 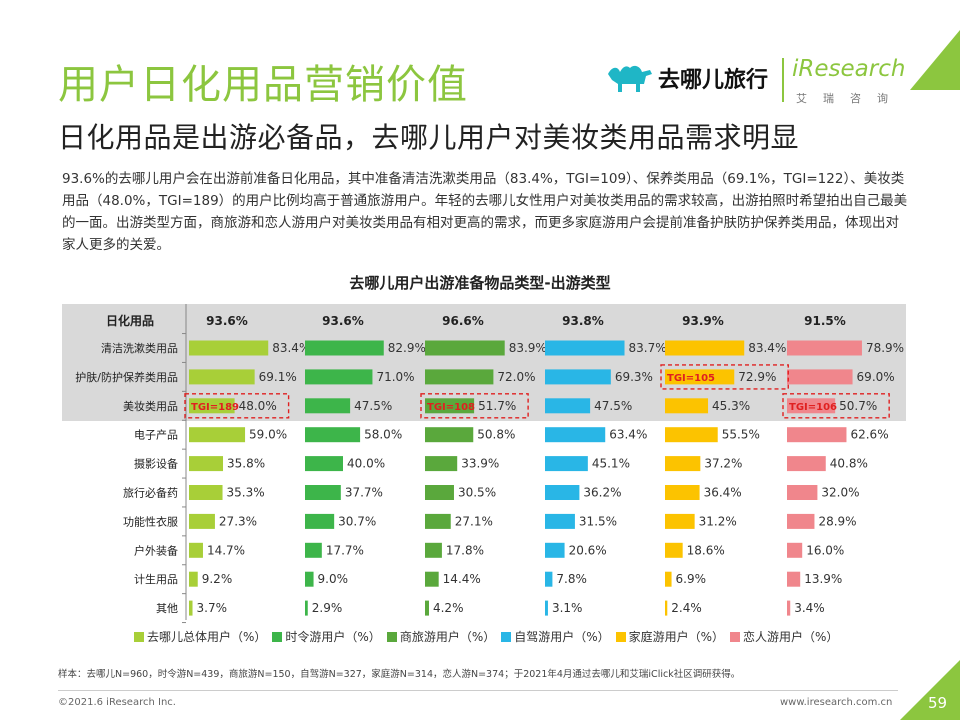 I want to click on legend-label: 去哪儿总体用户（%）, so click(x=207, y=637).